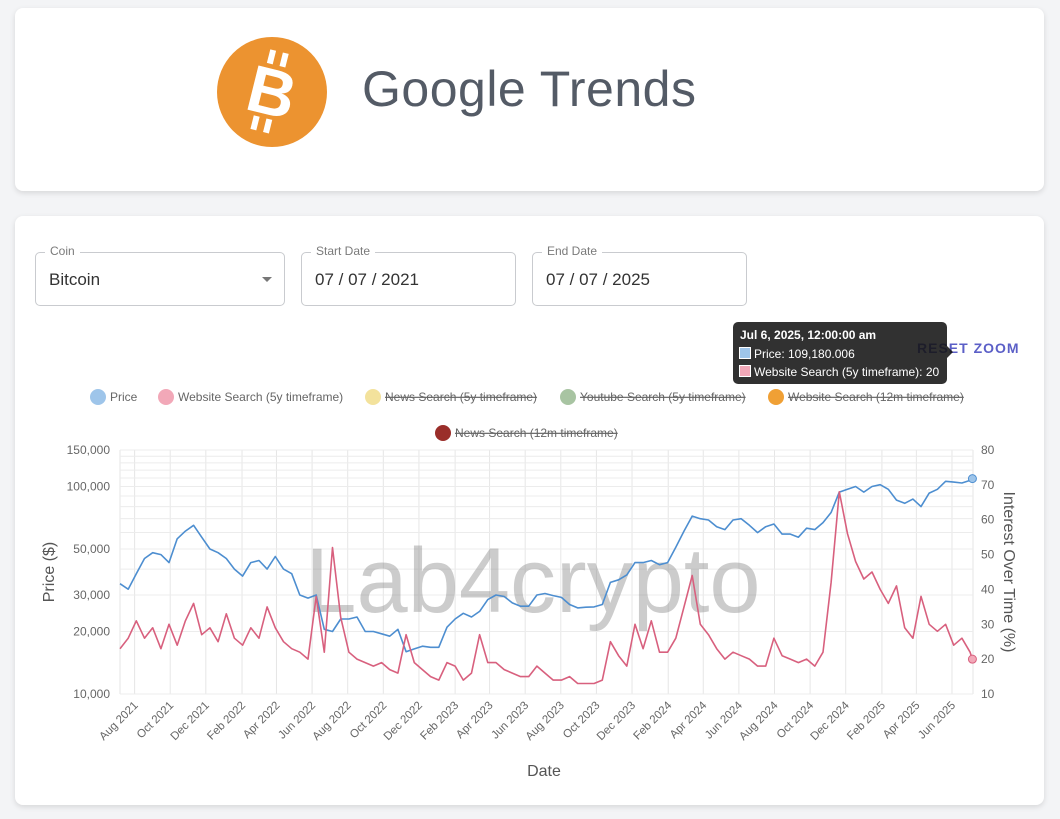  Describe the element at coordinates (847, 372) in the screenshot. I see `tooltip-text: Website Search (5y timeframe): 20` at that location.